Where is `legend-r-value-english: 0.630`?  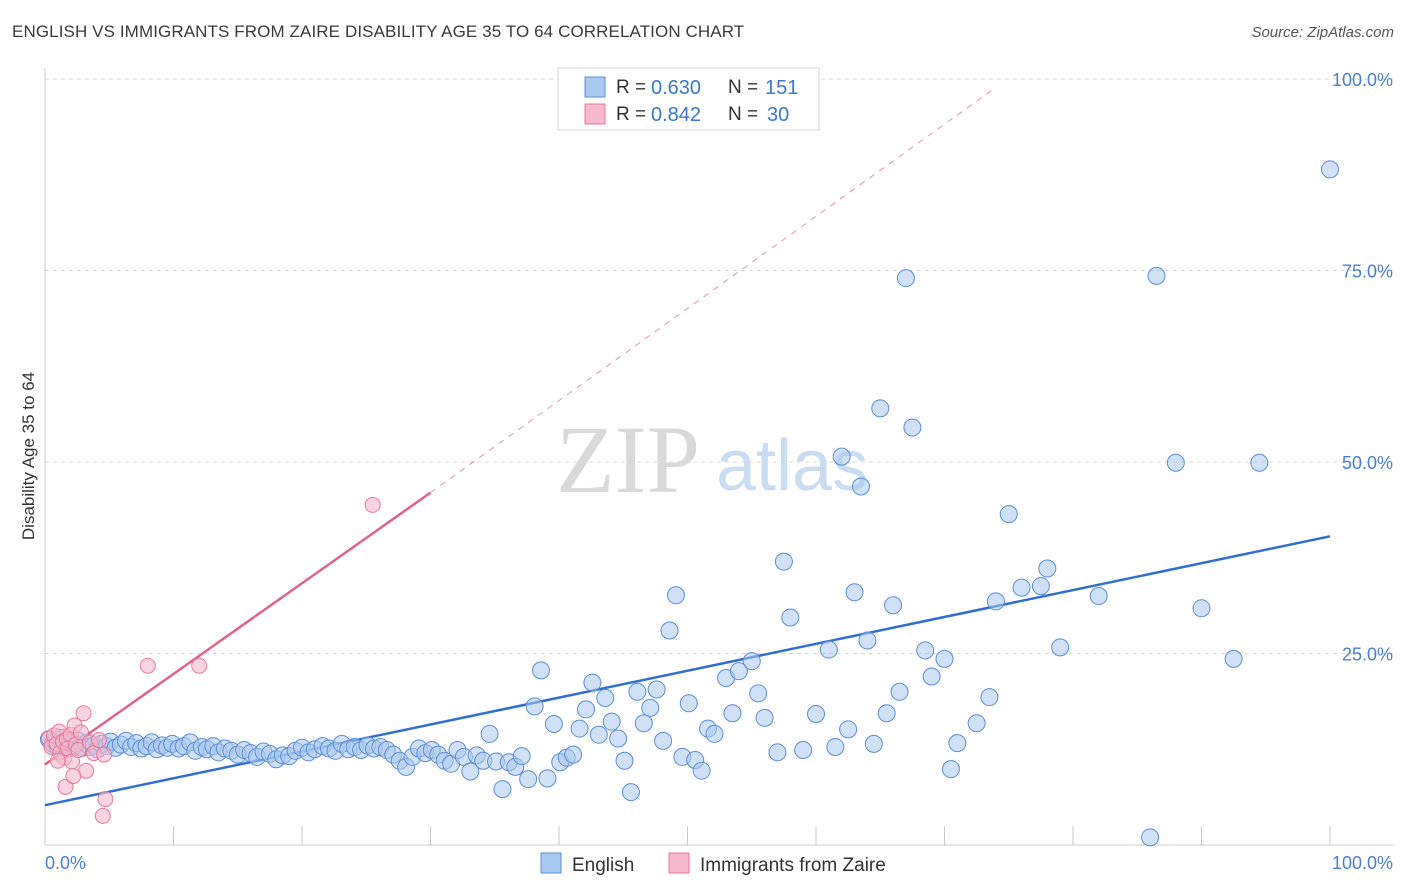 legend-r-value-english: 0.630 is located at coordinates (676, 88).